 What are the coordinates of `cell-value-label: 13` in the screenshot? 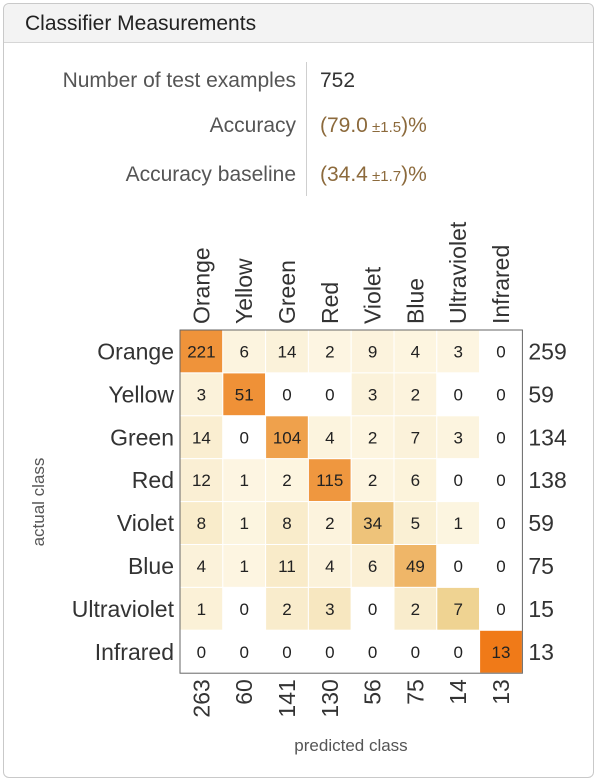 It's located at (501, 652).